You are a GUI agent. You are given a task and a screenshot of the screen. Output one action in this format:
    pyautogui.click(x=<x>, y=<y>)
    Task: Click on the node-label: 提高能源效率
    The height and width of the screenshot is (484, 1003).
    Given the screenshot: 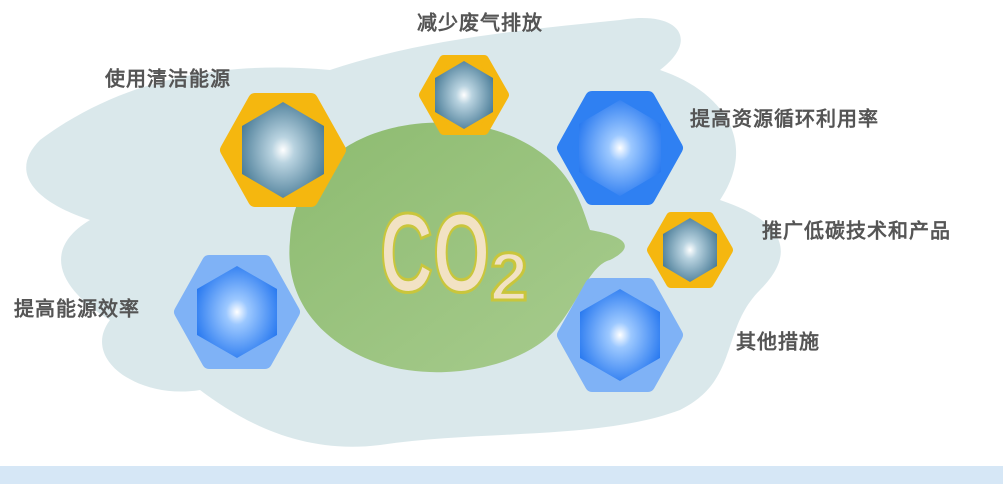 What is the action you would take?
    pyautogui.click(x=77, y=309)
    